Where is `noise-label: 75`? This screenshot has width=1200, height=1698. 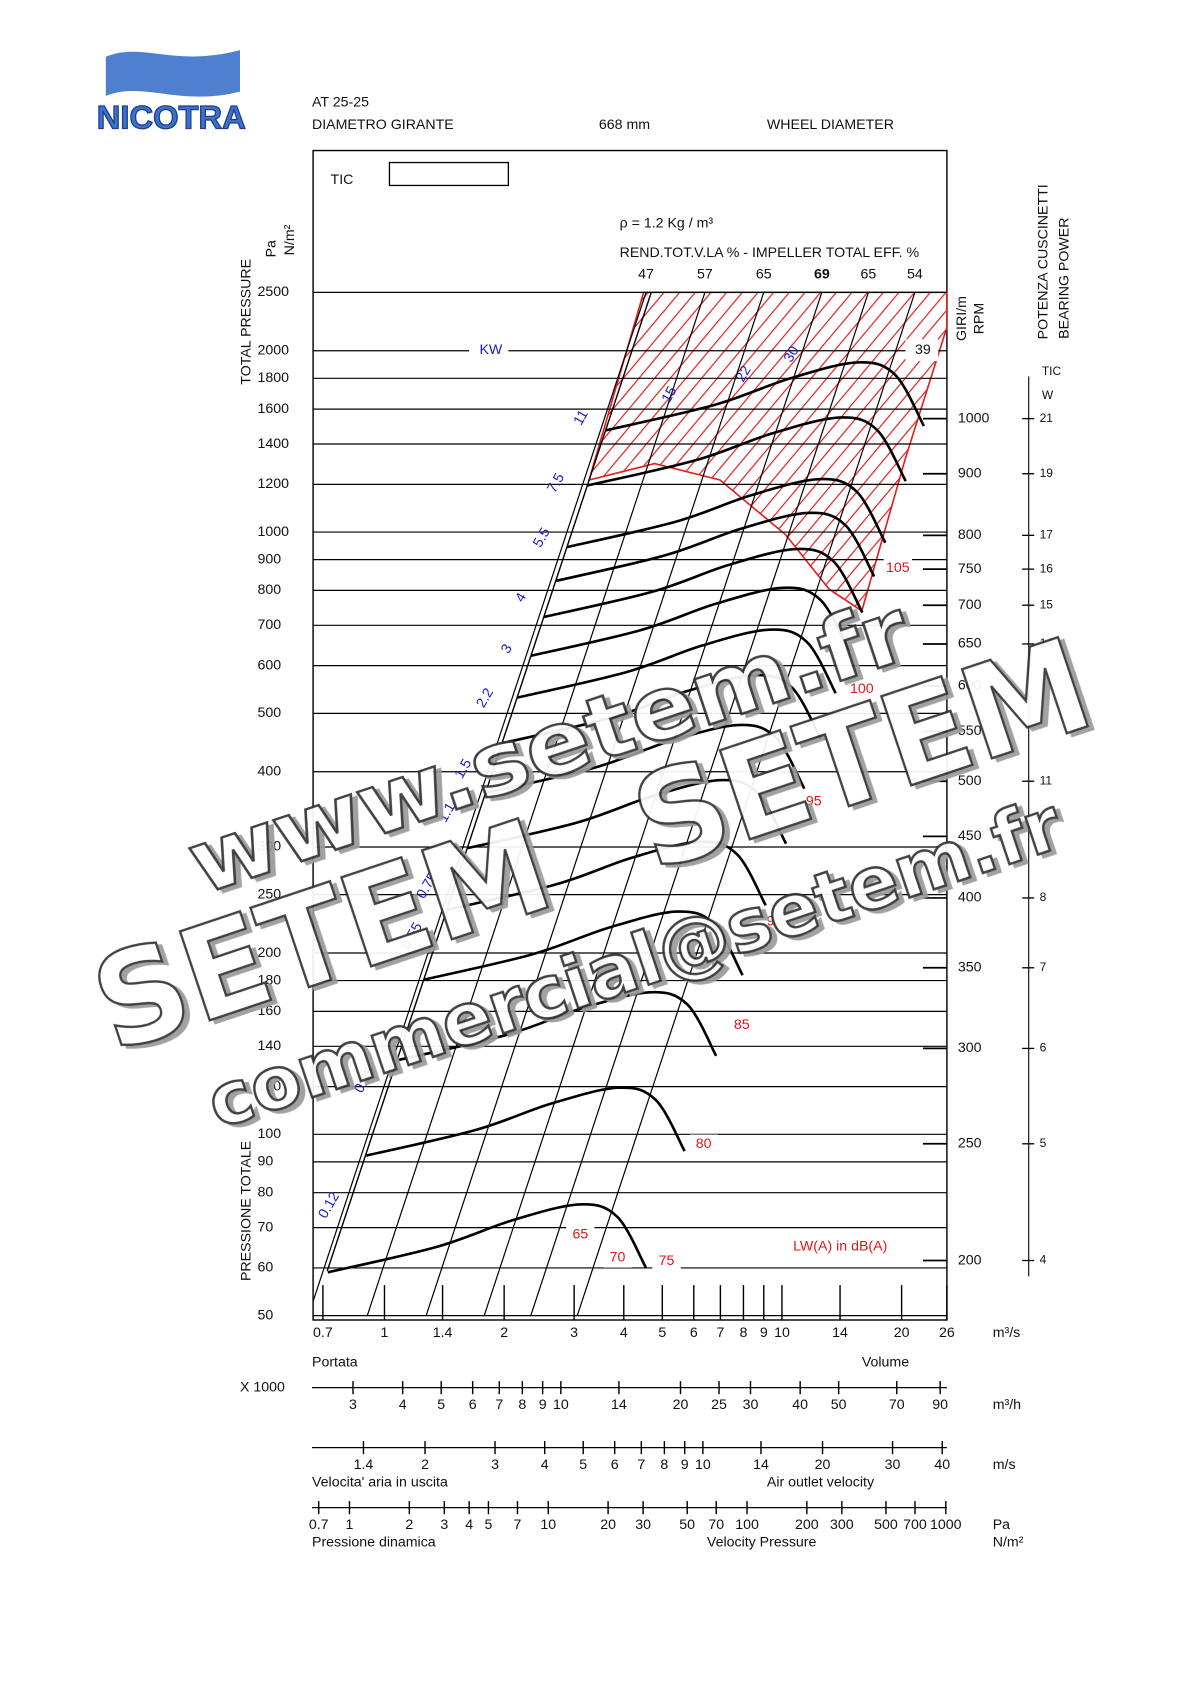 noise-label: 75 is located at coordinates (667, 1261).